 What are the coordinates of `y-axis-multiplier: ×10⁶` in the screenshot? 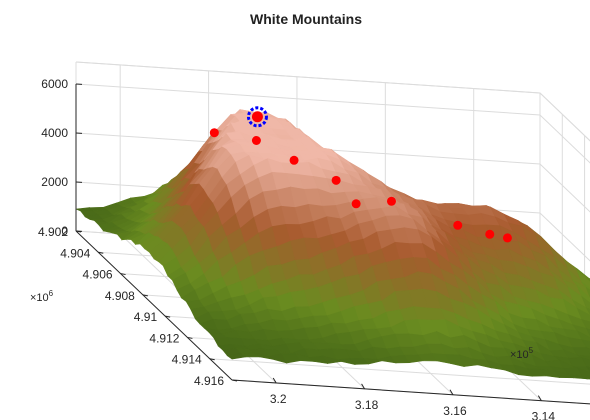 It's located at (42, 296).